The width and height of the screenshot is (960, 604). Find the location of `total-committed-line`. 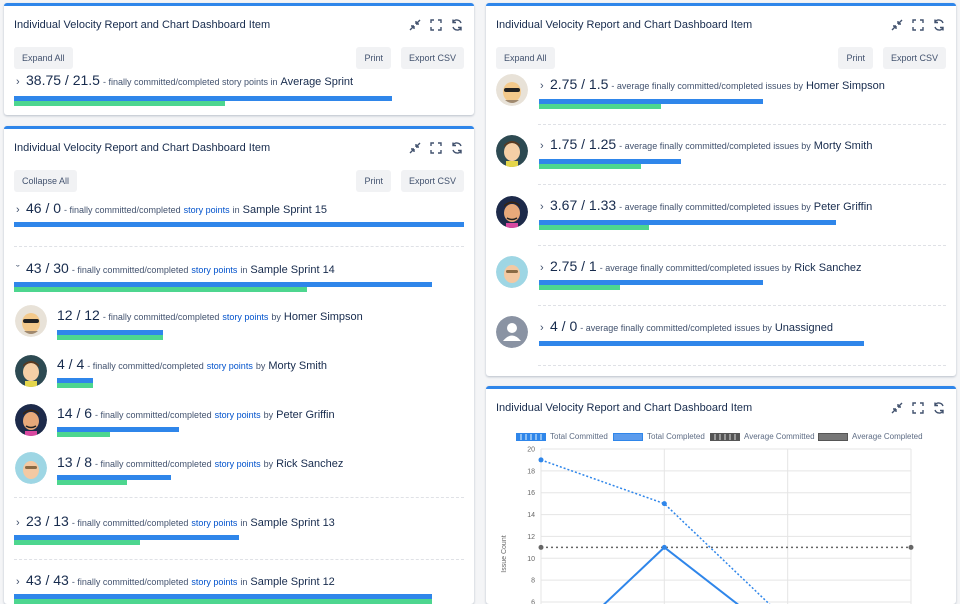

total-committed-line is located at coordinates (659, 532).